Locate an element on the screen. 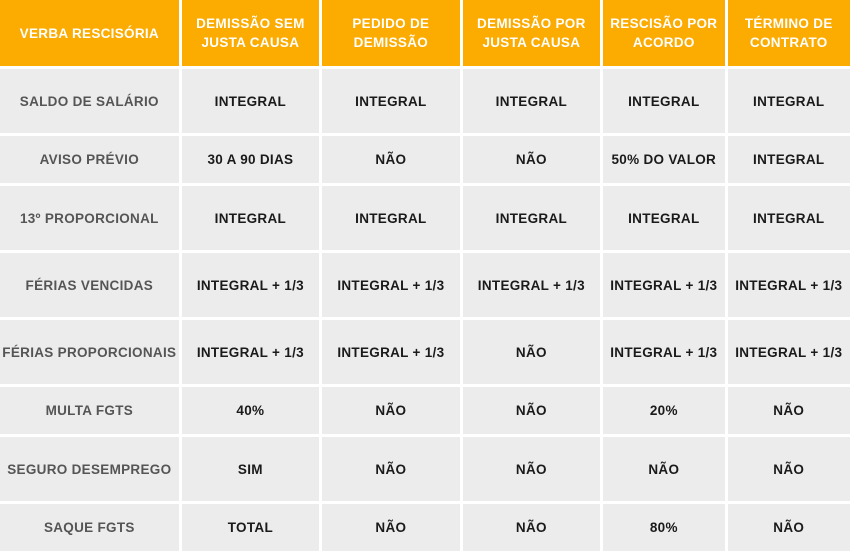 This screenshot has height=560, width=850. table-row: MULTA FGTS 40% NÃO NÃO 20% NÃO is located at coordinates (425, 410).